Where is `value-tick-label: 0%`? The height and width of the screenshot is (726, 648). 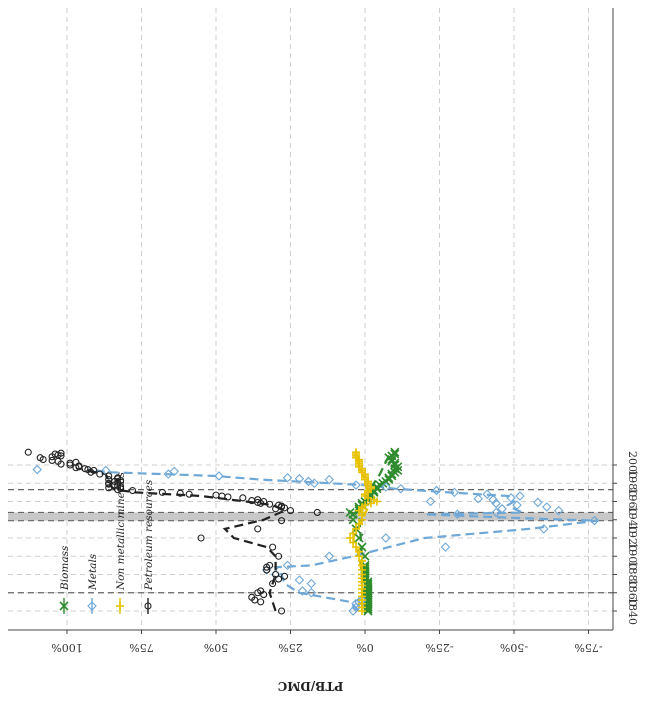
value-tick-label: 0% is located at coordinates (364, 647).